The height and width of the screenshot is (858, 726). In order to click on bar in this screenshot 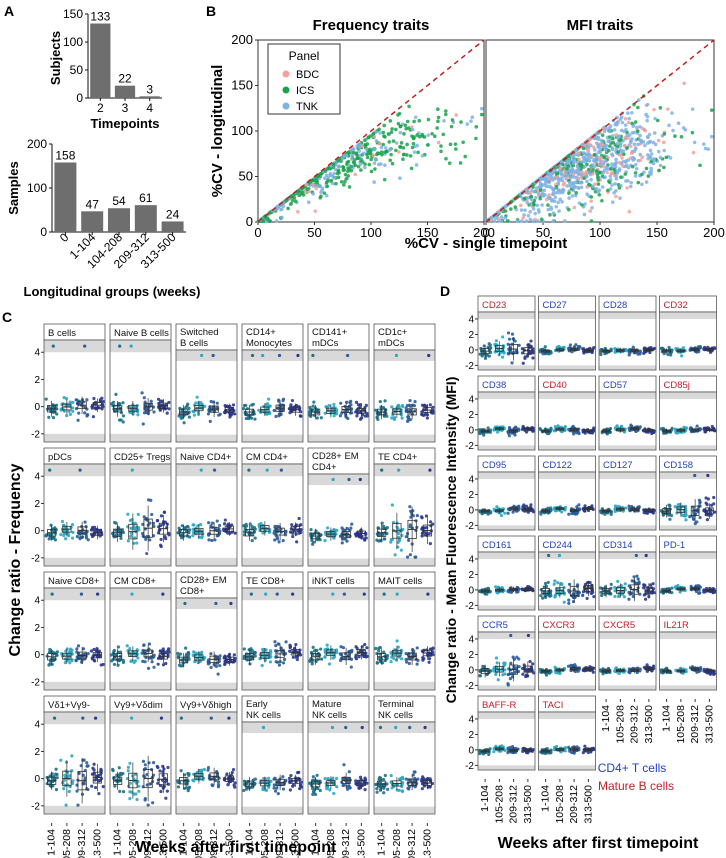, I will do `click(149, 97)`.